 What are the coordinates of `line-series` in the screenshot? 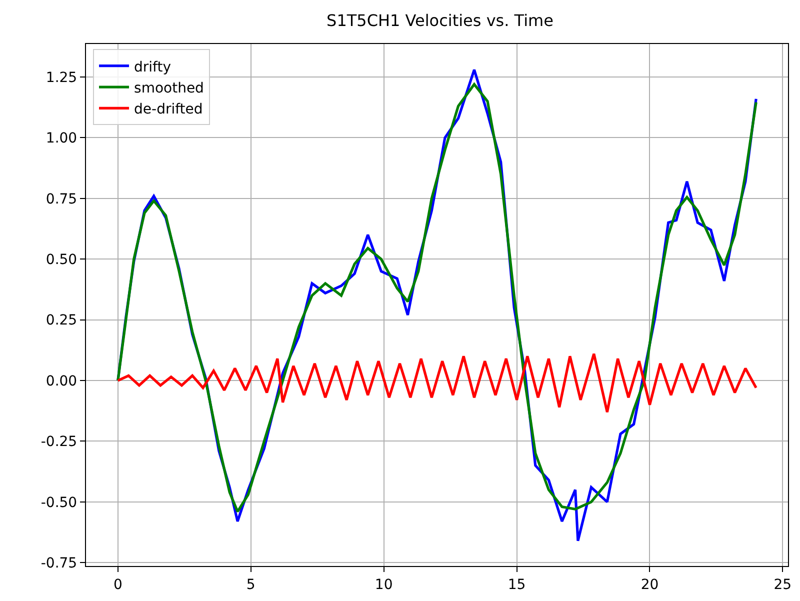 It's located at (437, 383).